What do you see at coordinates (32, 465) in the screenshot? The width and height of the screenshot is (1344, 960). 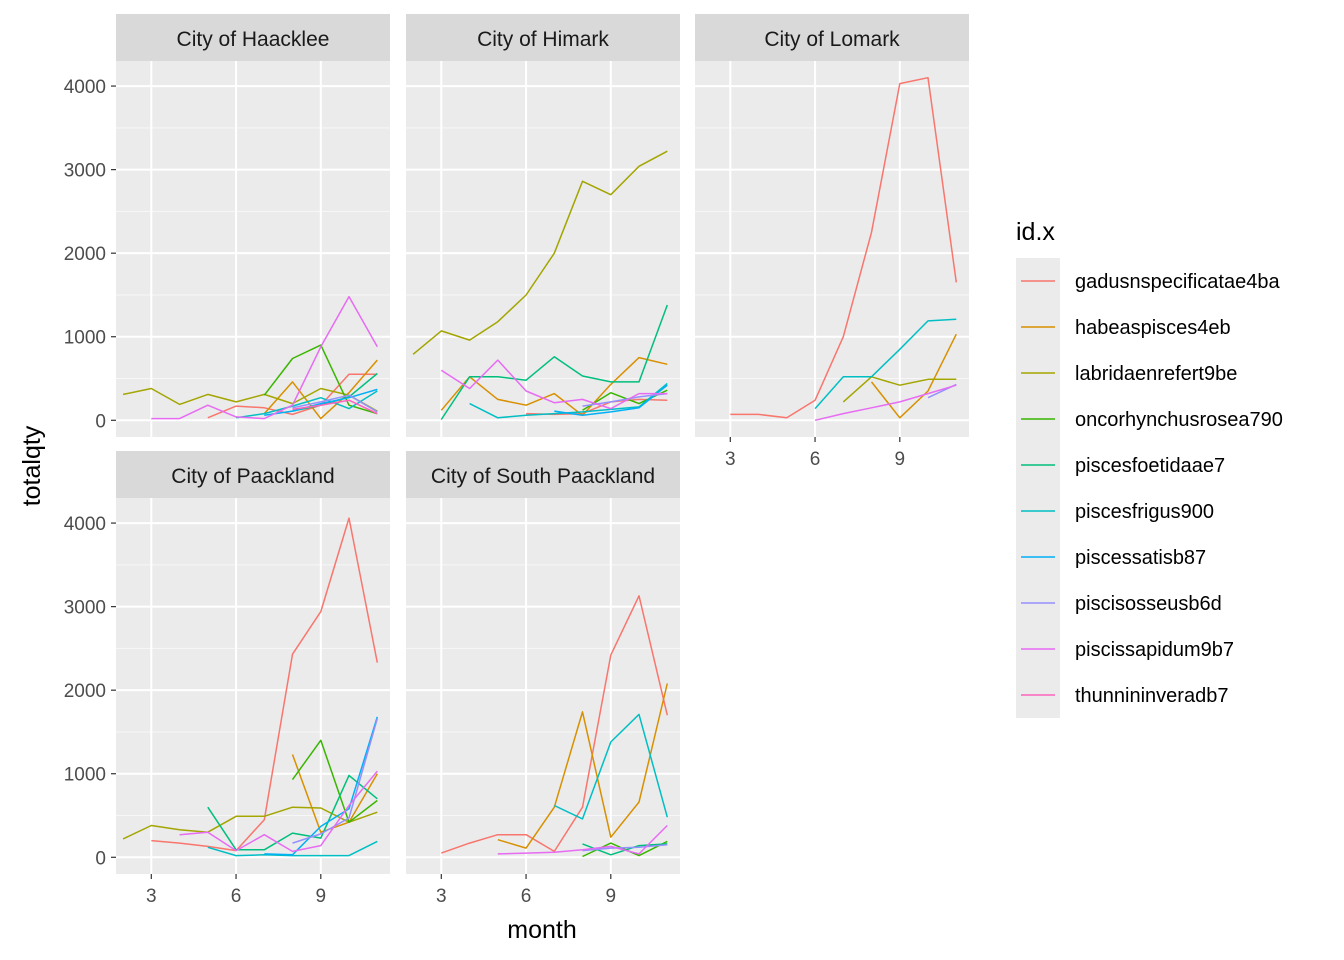 I see `y-axis-title: totalqty` at bounding box center [32, 465].